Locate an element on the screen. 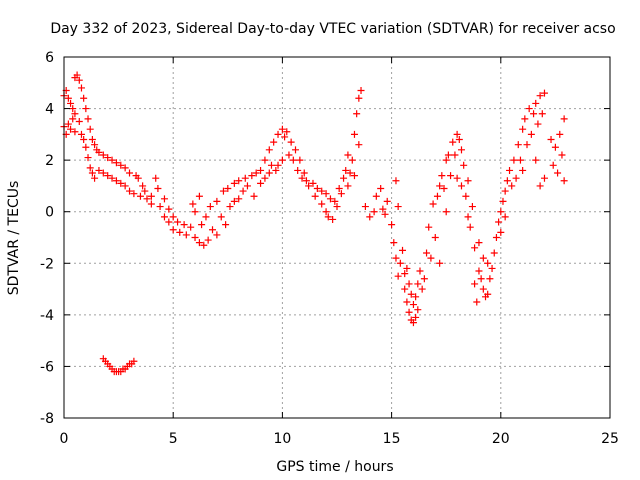 The image size is (640, 480). y-tick-label: 6 is located at coordinates (49, 58).